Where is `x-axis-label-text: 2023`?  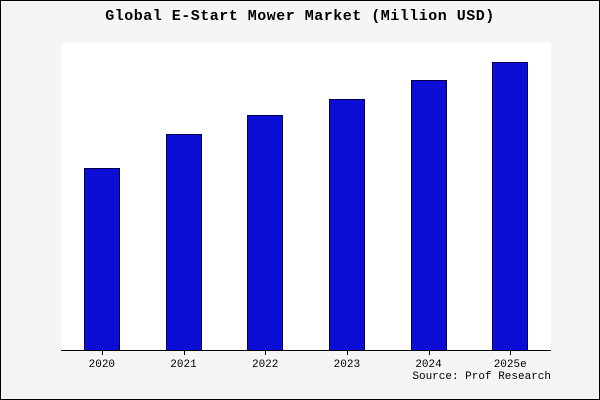 x-axis-label-text: 2023 is located at coordinates (347, 365).